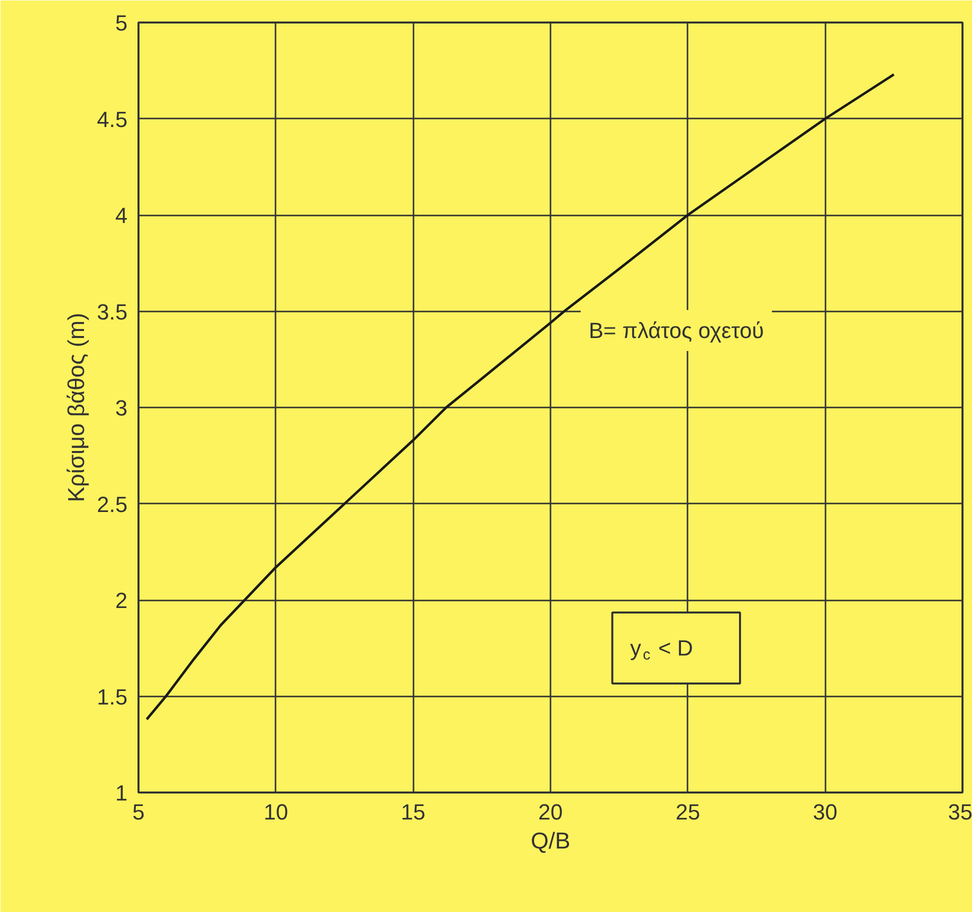 The width and height of the screenshot is (972, 912). Describe the element at coordinates (121, 408) in the screenshot. I see `y-tick-label: 3` at that location.